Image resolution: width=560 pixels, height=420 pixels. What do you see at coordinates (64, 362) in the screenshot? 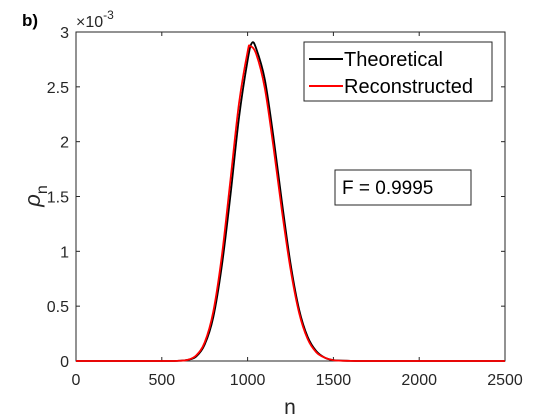
I see `y-tick-label: 0` at bounding box center [64, 362].